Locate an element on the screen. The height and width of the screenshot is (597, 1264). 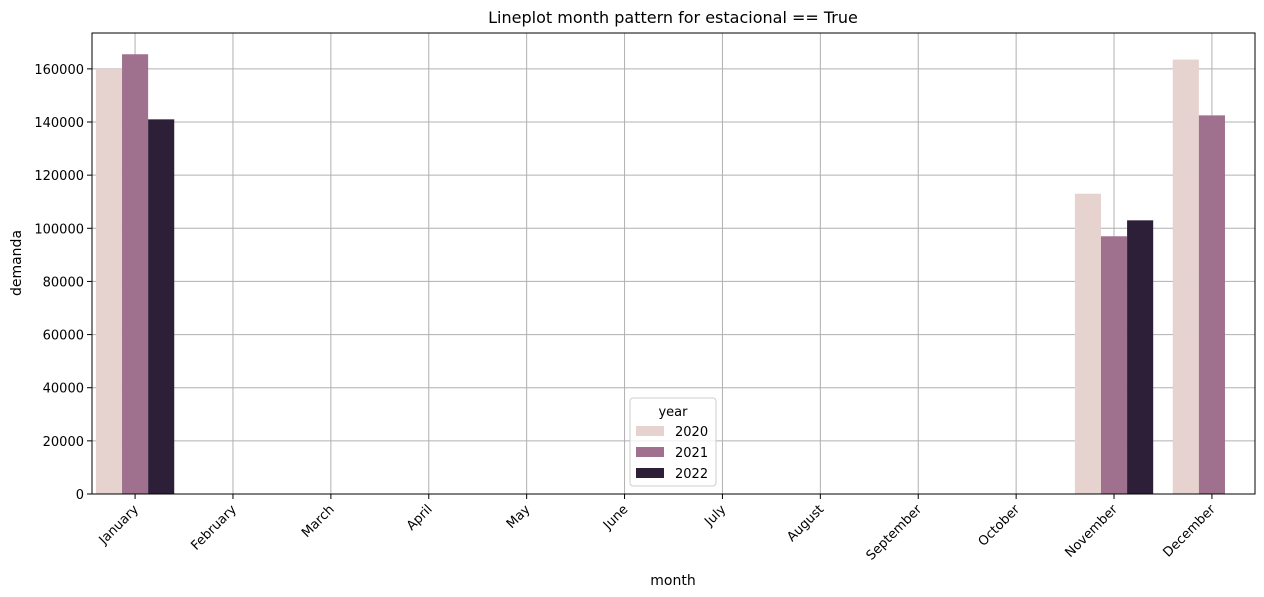
bar-2021-december is located at coordinates (1211, 305).